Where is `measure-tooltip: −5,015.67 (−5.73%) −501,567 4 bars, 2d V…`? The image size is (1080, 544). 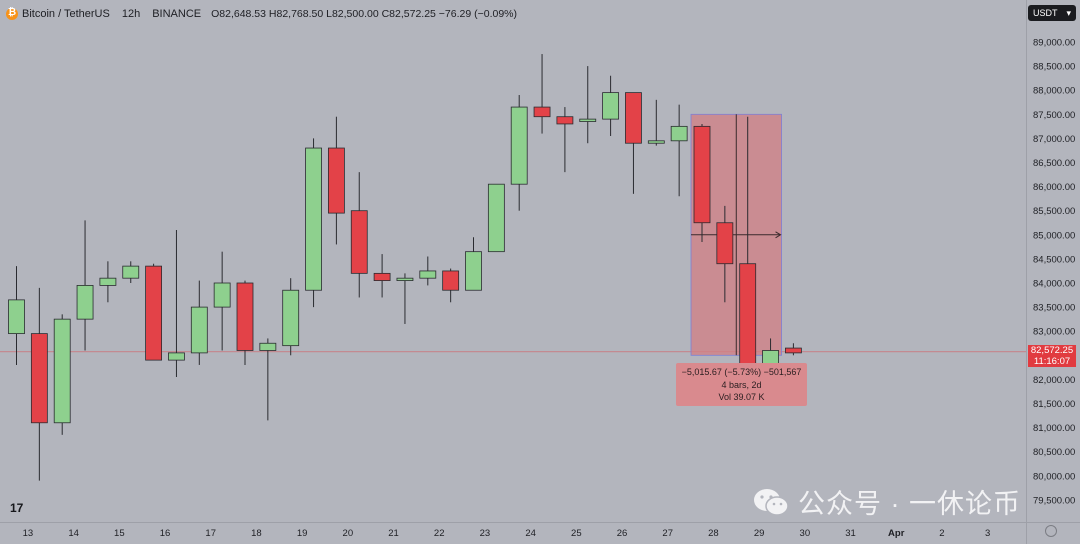 measure-tooltip: −5,015.67 (−5.73%) −501,567 4 bars, 2d V… is located at coordinates (741, 384).